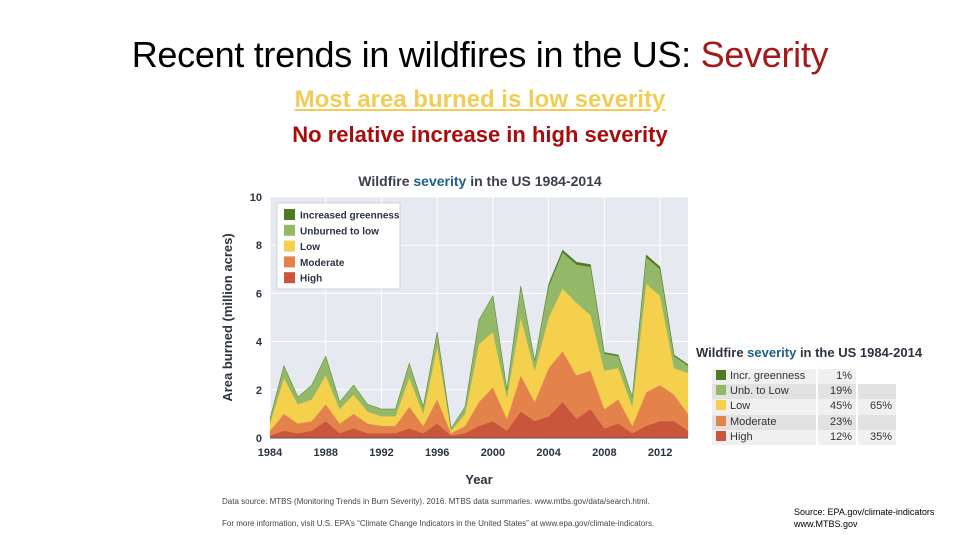 Image resolution: width=960 pixels, height=540 pixels. Describe the element at coordinates (876, 407) in the screenshot. I see `group-percent: 65%` at that location.